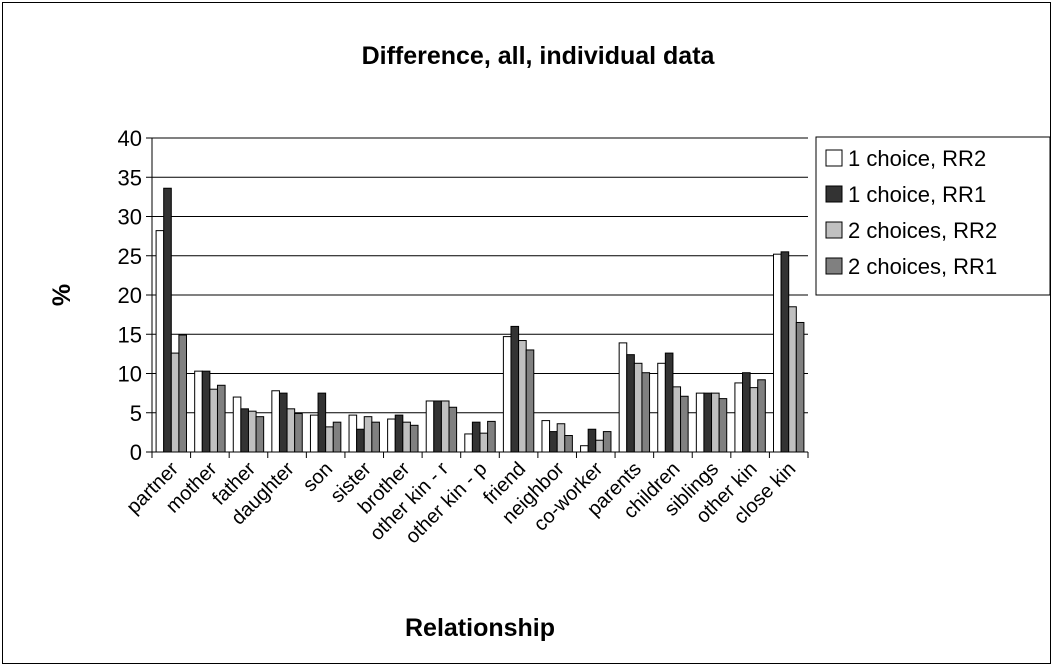 The image size is (1055, 668). I want to click on y-tick-label: 5, so click(136, 413).